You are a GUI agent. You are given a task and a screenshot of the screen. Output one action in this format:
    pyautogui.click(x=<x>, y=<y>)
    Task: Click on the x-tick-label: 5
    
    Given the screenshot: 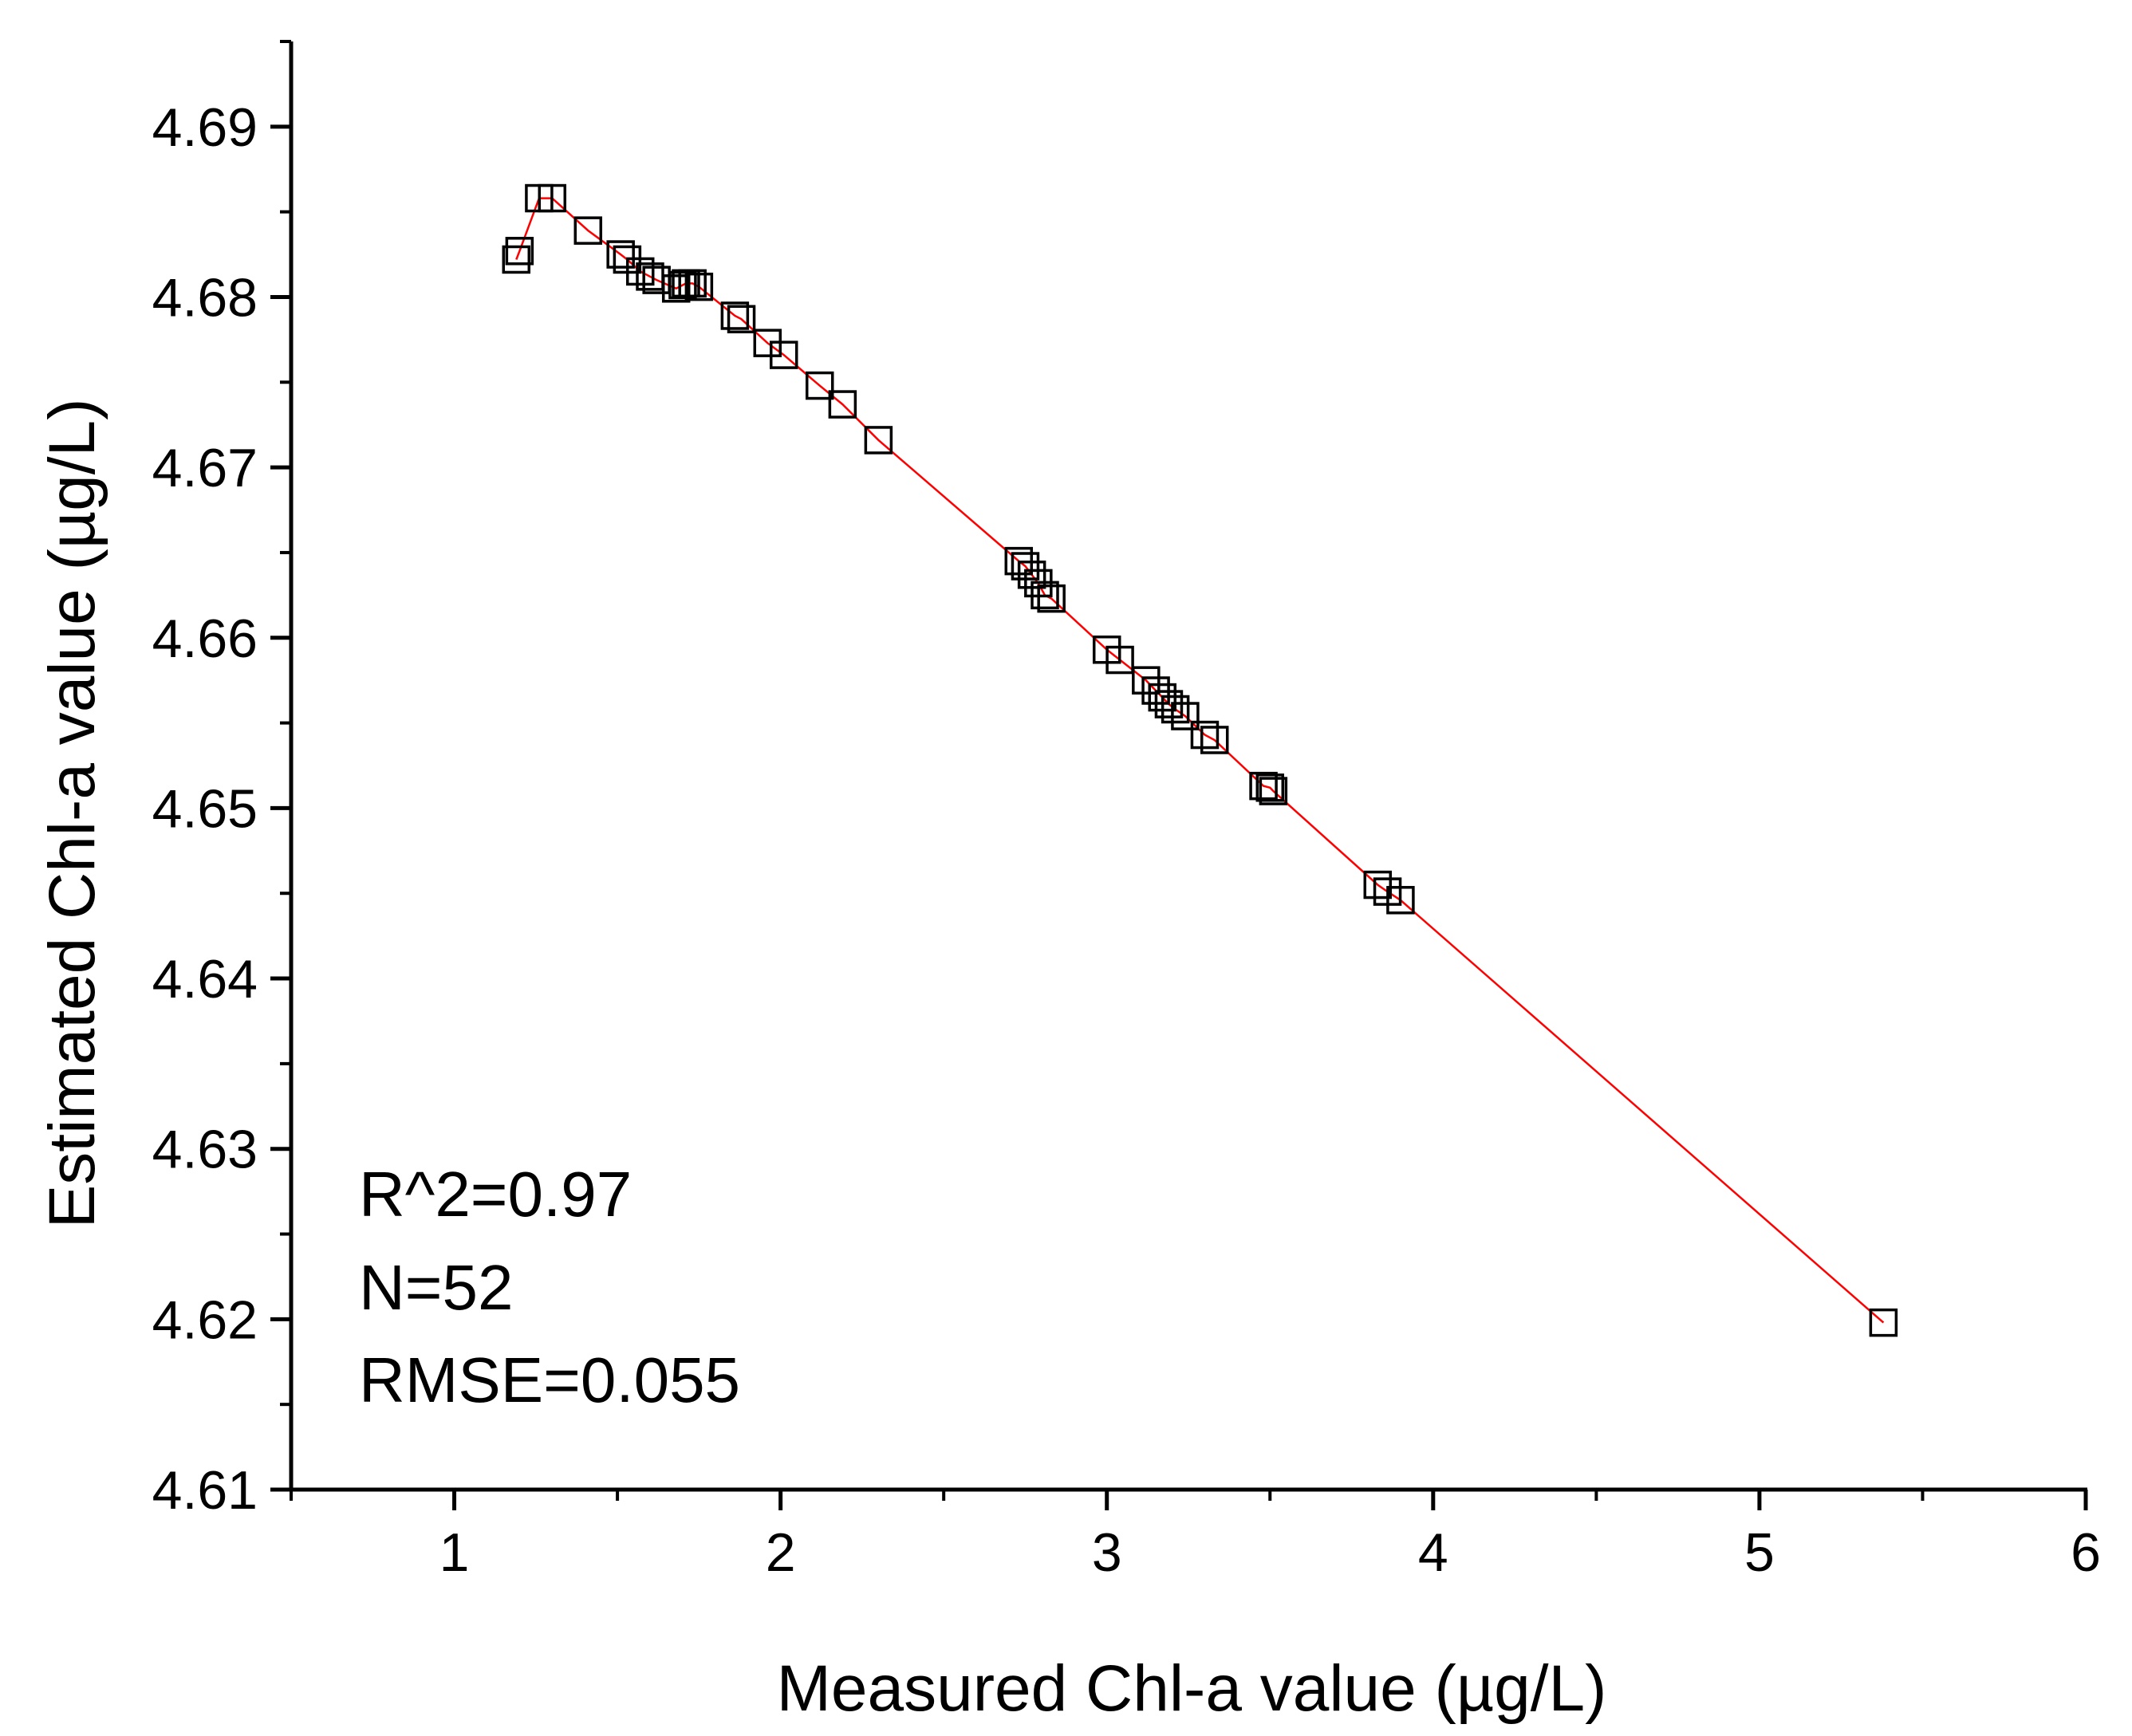 What is the action you would take?
    pyautogui.click(x=1760, y=1553)
    